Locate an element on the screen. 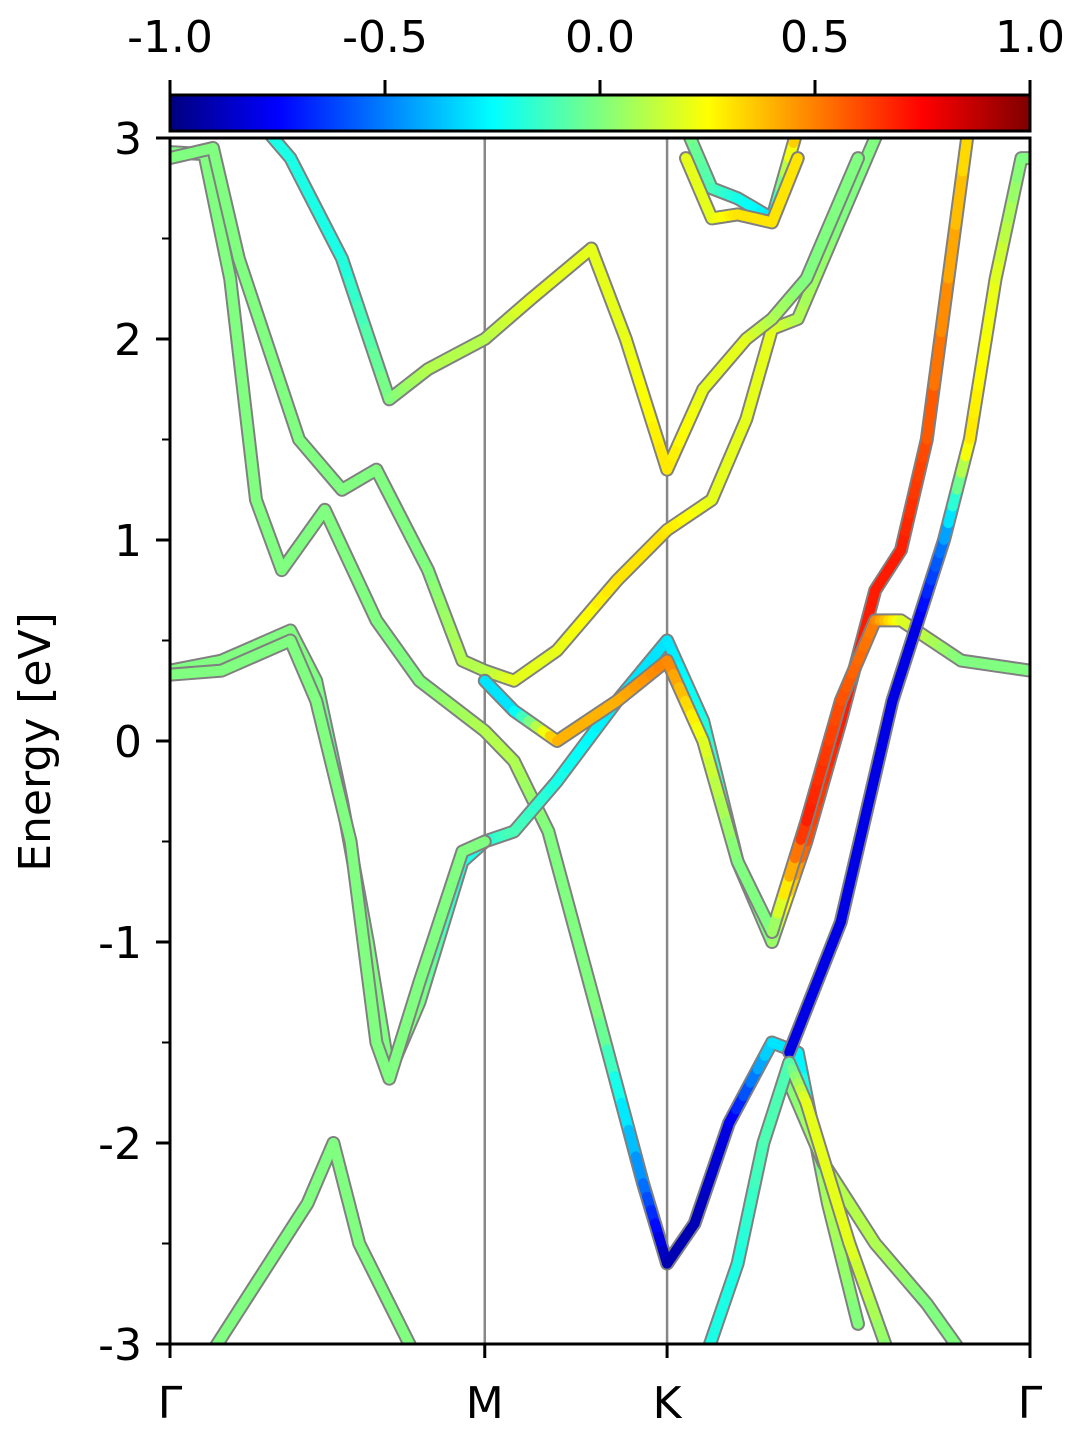 The image size is (1080, 1440). colorbar: -1.0 -0.5 0.0 0.5 1.0 is located at coordinates (596, 72).